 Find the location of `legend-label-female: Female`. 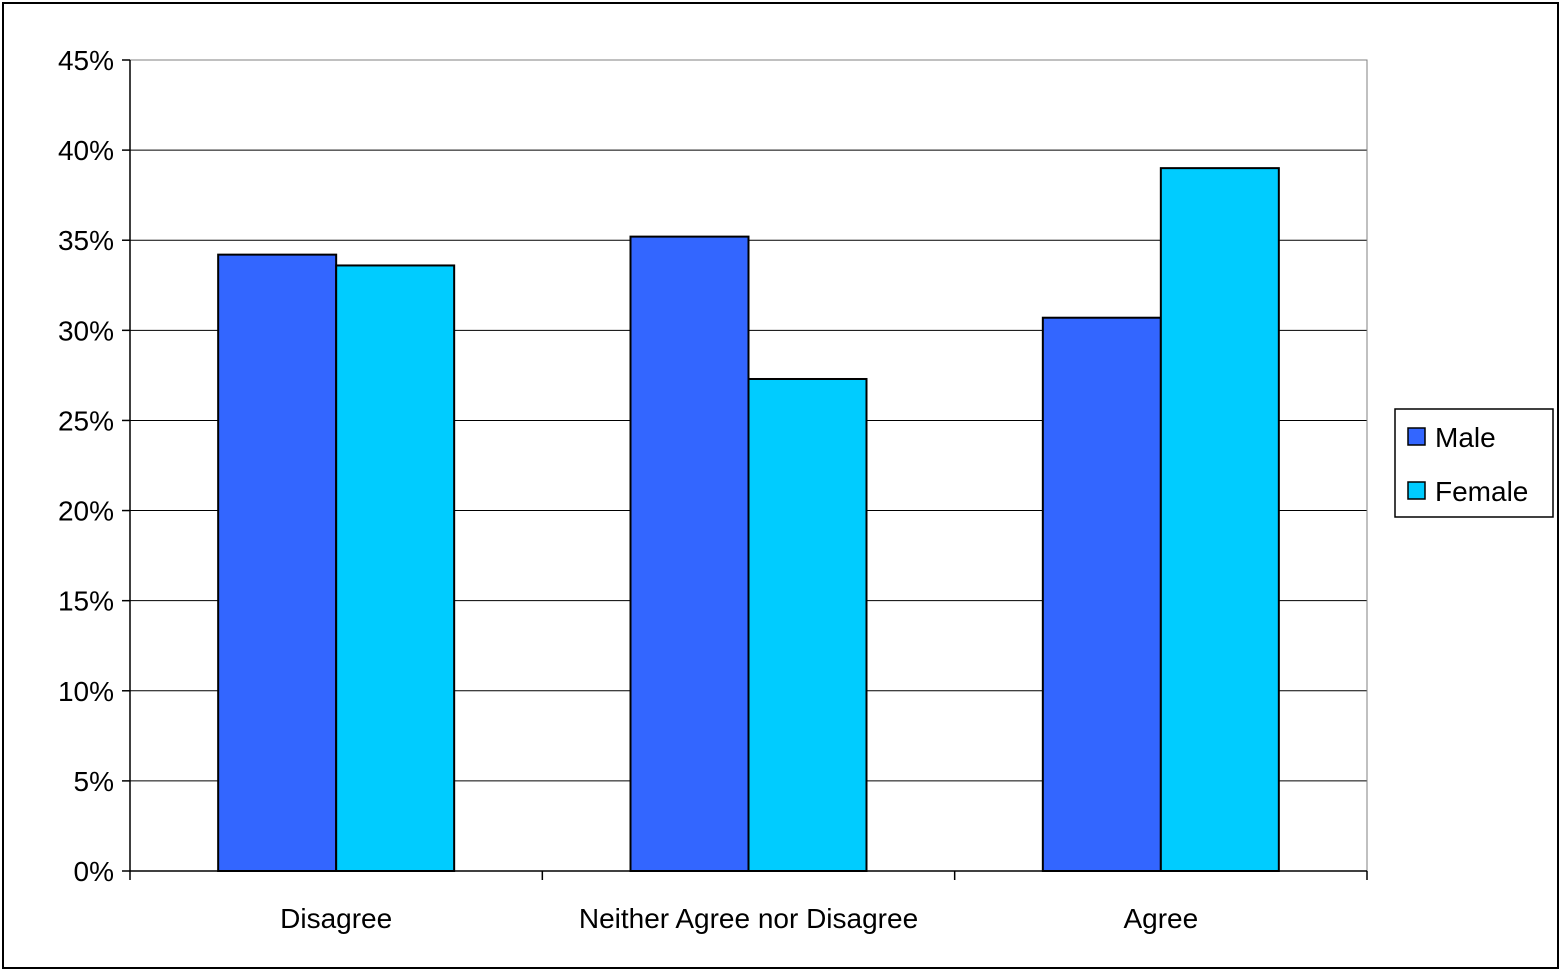

legend-label-female: Female is located at coordinates (1481, 491).